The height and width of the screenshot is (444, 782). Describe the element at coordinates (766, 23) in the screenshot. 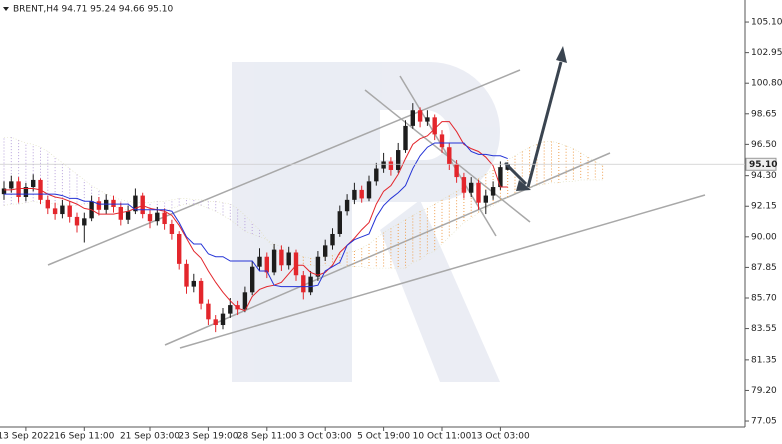

I see `y-tick-label: 105.10` at that location.